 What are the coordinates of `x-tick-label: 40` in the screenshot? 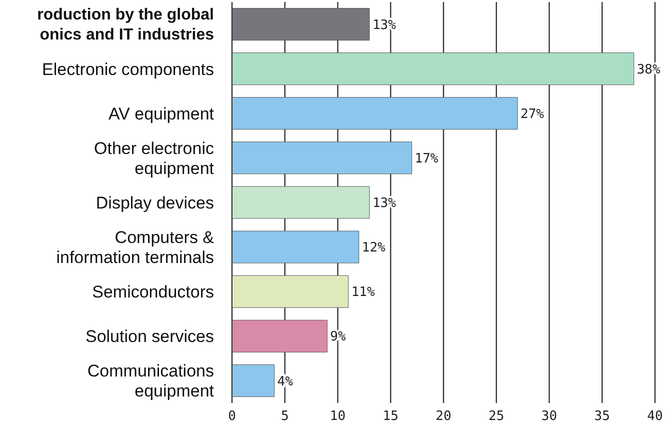 It's located at (655, 416).